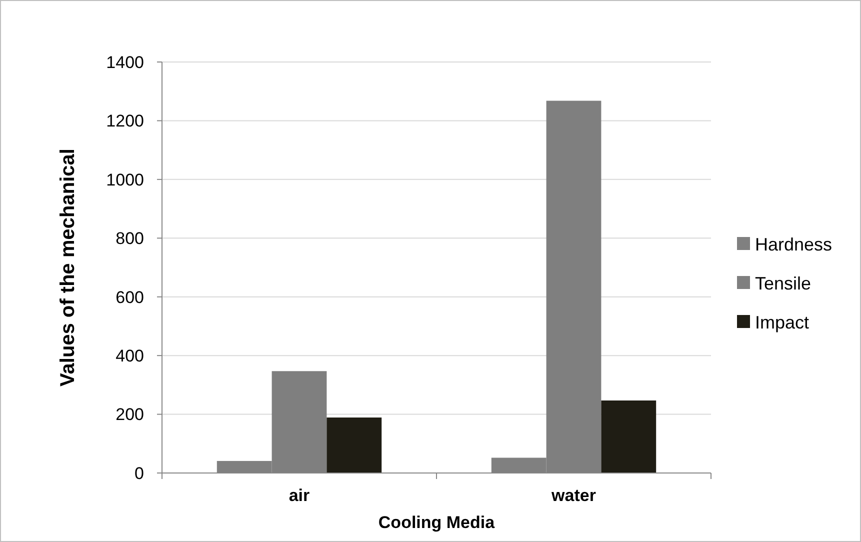 This screenshot has width=861, height=542. Describe the element at coordinates (125, 62) in the screenshot. I see `y-tick-label: 1400` at that location.